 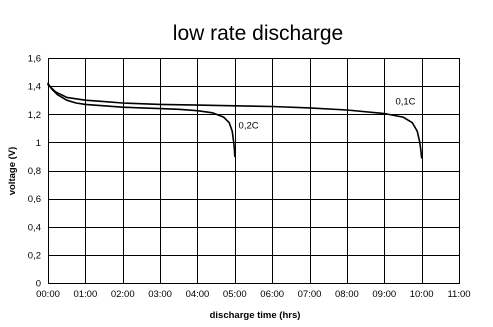 What do you see at coordinates (160, 294) in the screenshot?
I see `x-tick-label-3: 03:00` at bounding box center [160, 294].